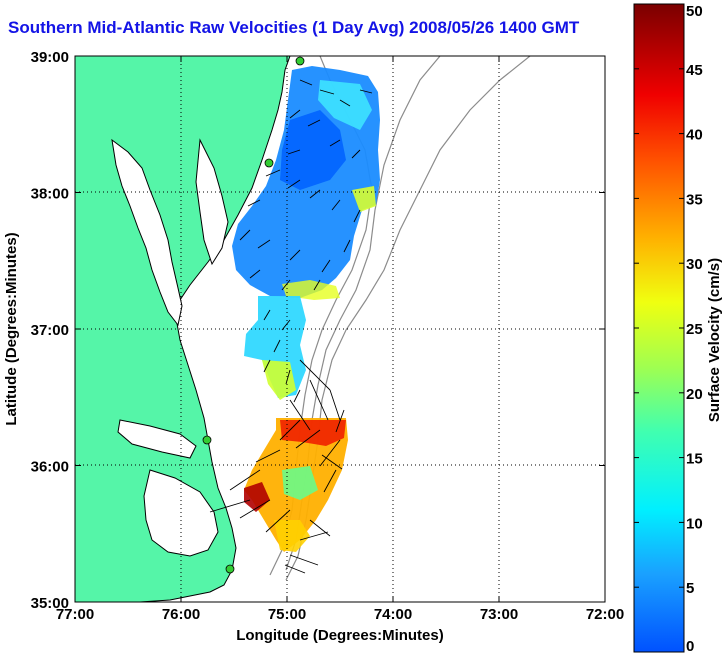  Describe the element at coordinates (694, 459) in the screenshot. I see `colorbar-tick-label: 15` at that location.